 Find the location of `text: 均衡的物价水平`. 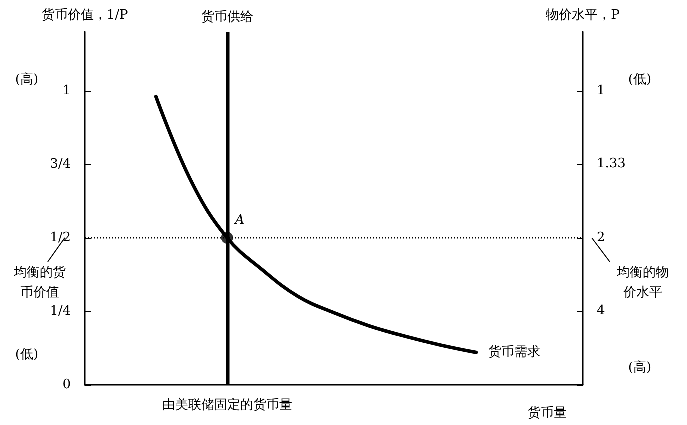

text: 均衡的物价水平 is located at coordinates (642, 283).